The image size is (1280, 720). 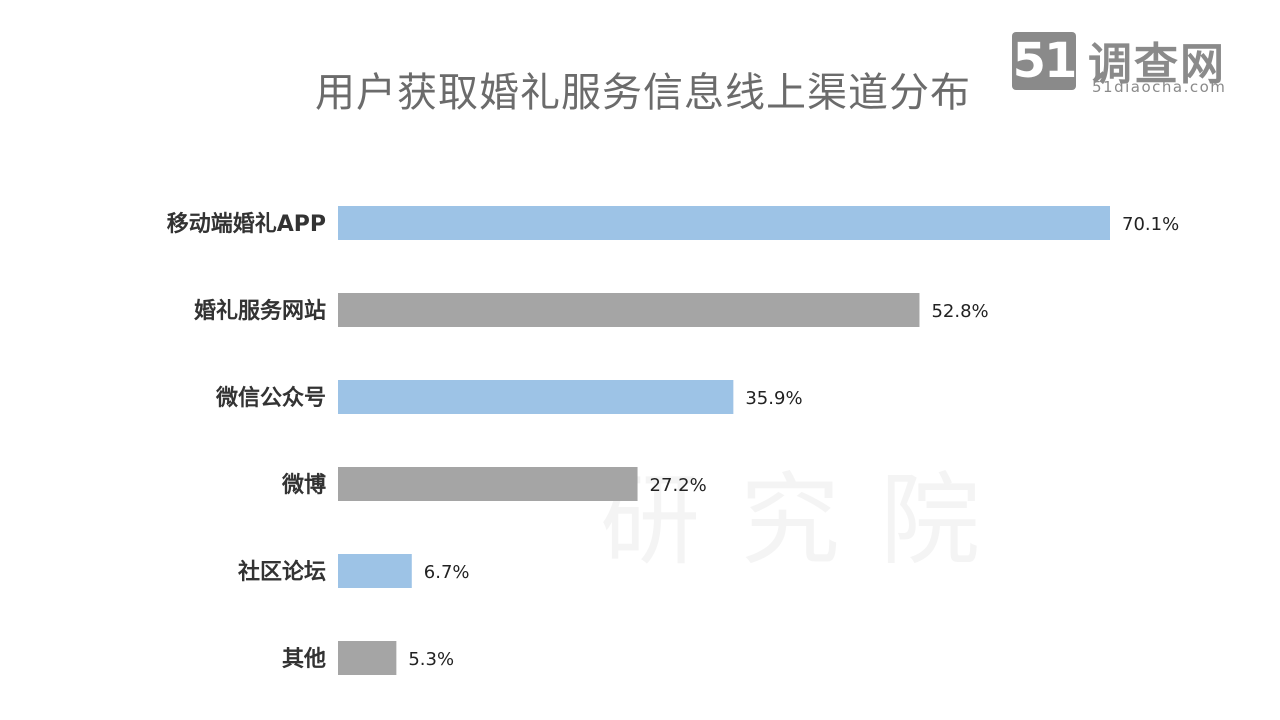 What do you see at coordinates (303, 485) in the screenshot?
I see `category-label: 微博` at bounding box center [303, 485].